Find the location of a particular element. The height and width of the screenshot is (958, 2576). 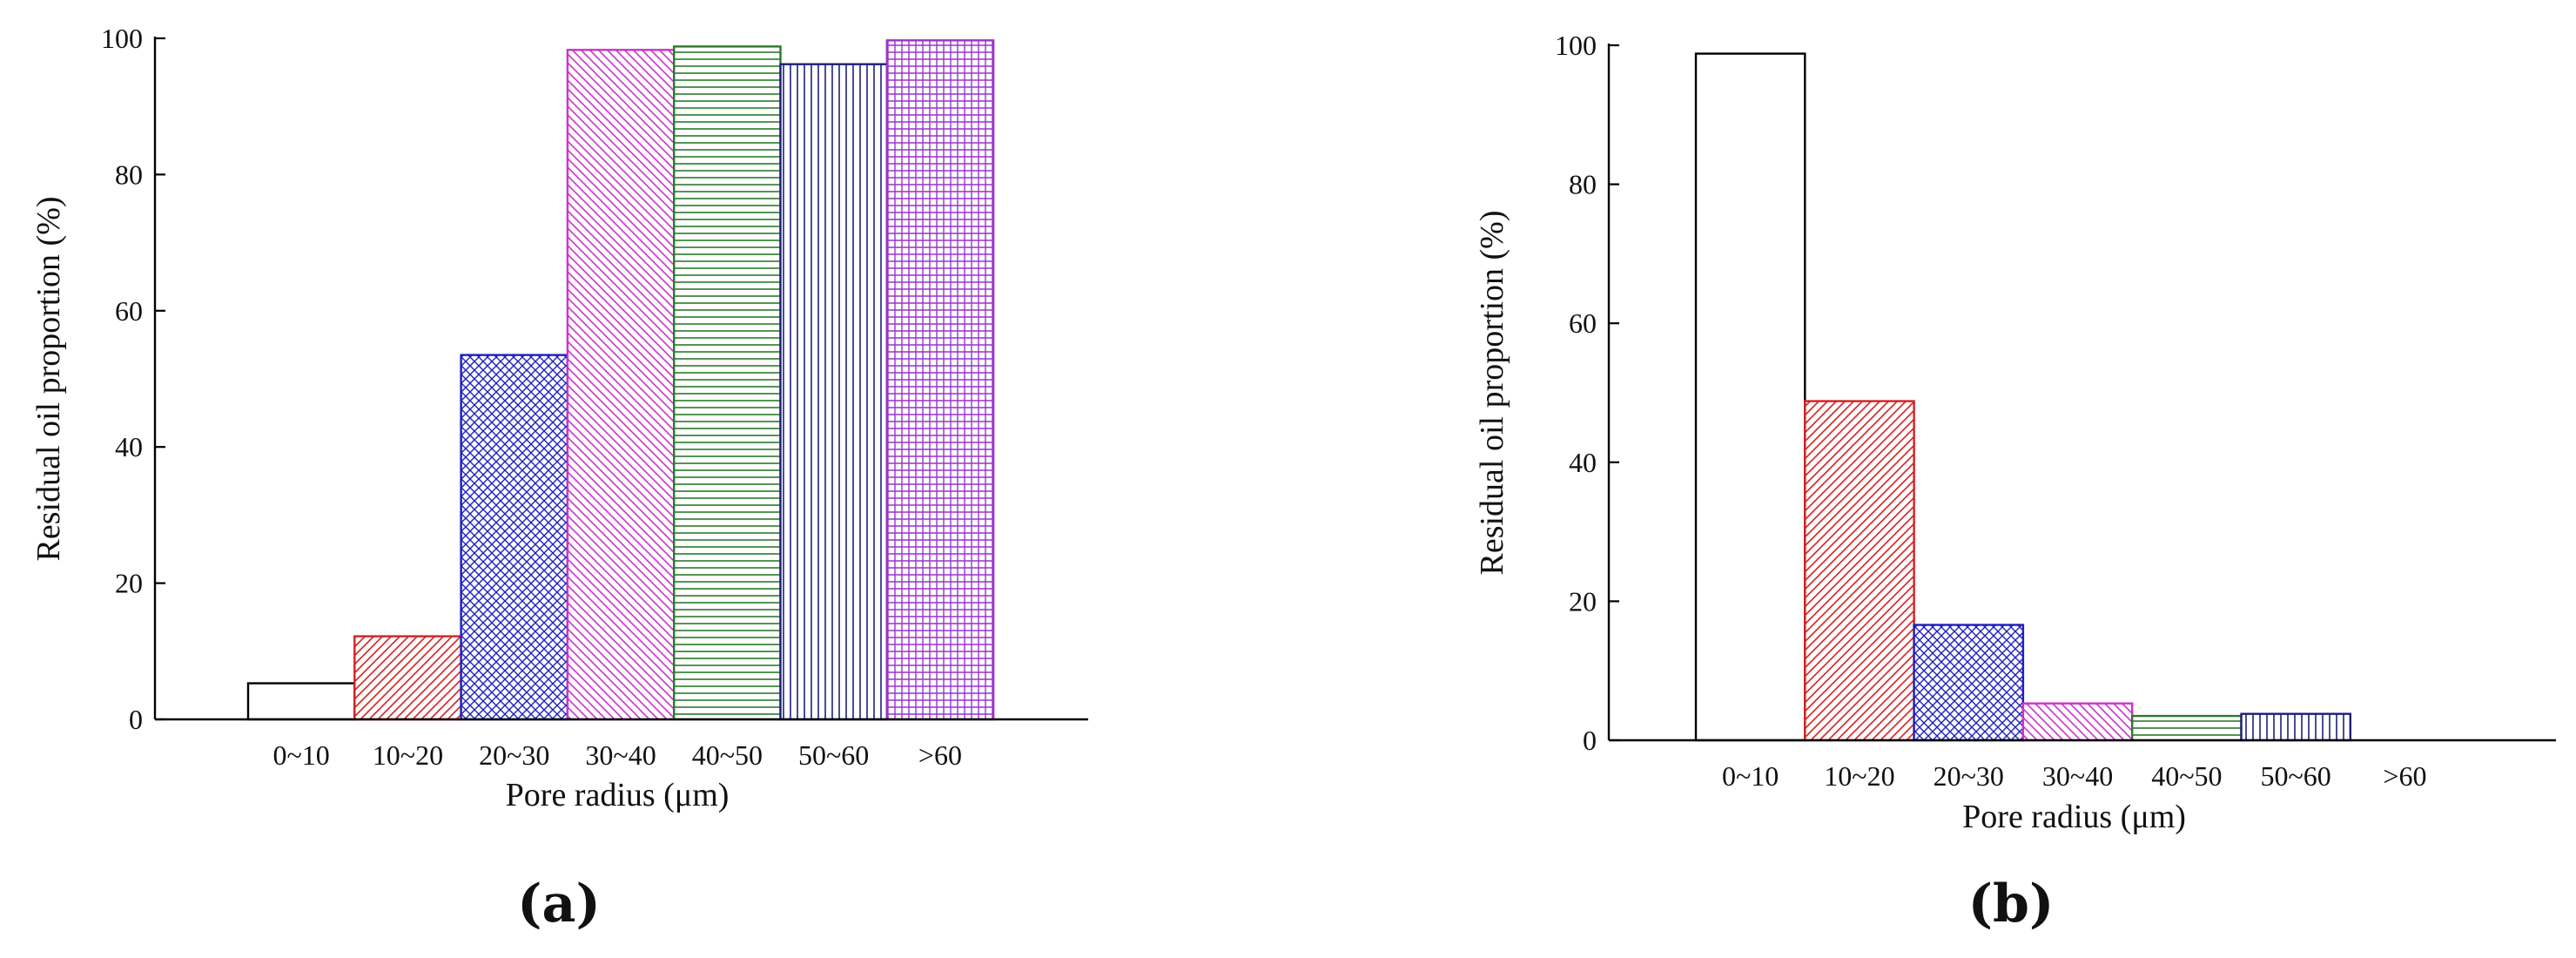

panel-label: (b) is located at coordinates (2011, 904).